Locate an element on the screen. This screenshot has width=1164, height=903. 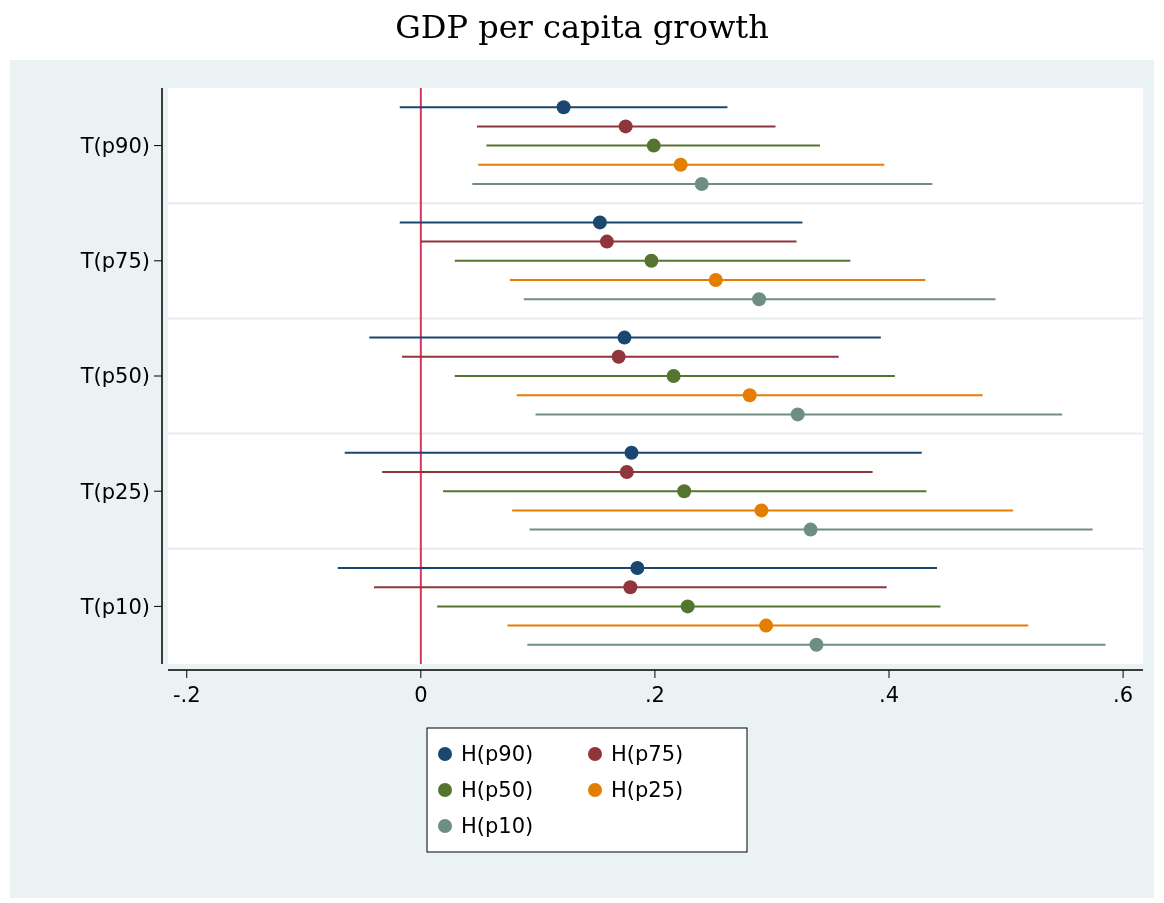
y-tick-label: T(p10) is located at coordinates (114, 606).